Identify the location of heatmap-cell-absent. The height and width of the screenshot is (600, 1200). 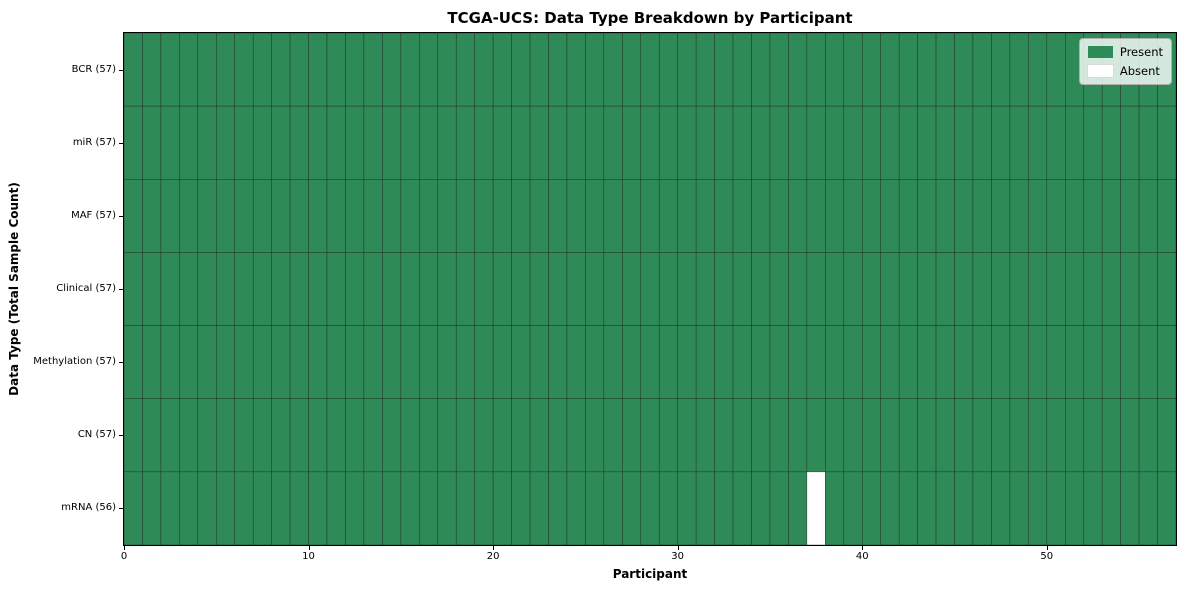
(816, 508).